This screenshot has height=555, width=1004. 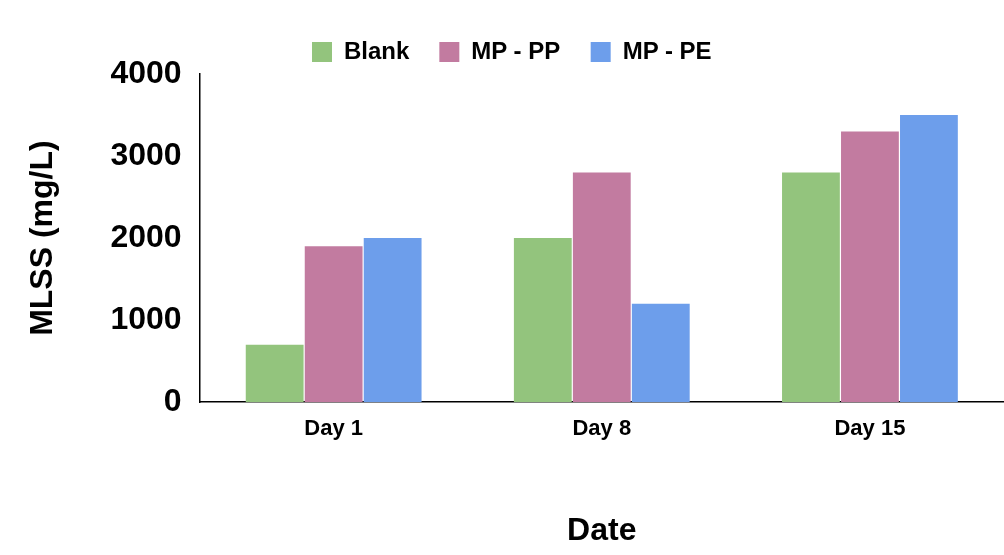 I want to click on x-tick-label: Day 8, so click(x=602, y=428).